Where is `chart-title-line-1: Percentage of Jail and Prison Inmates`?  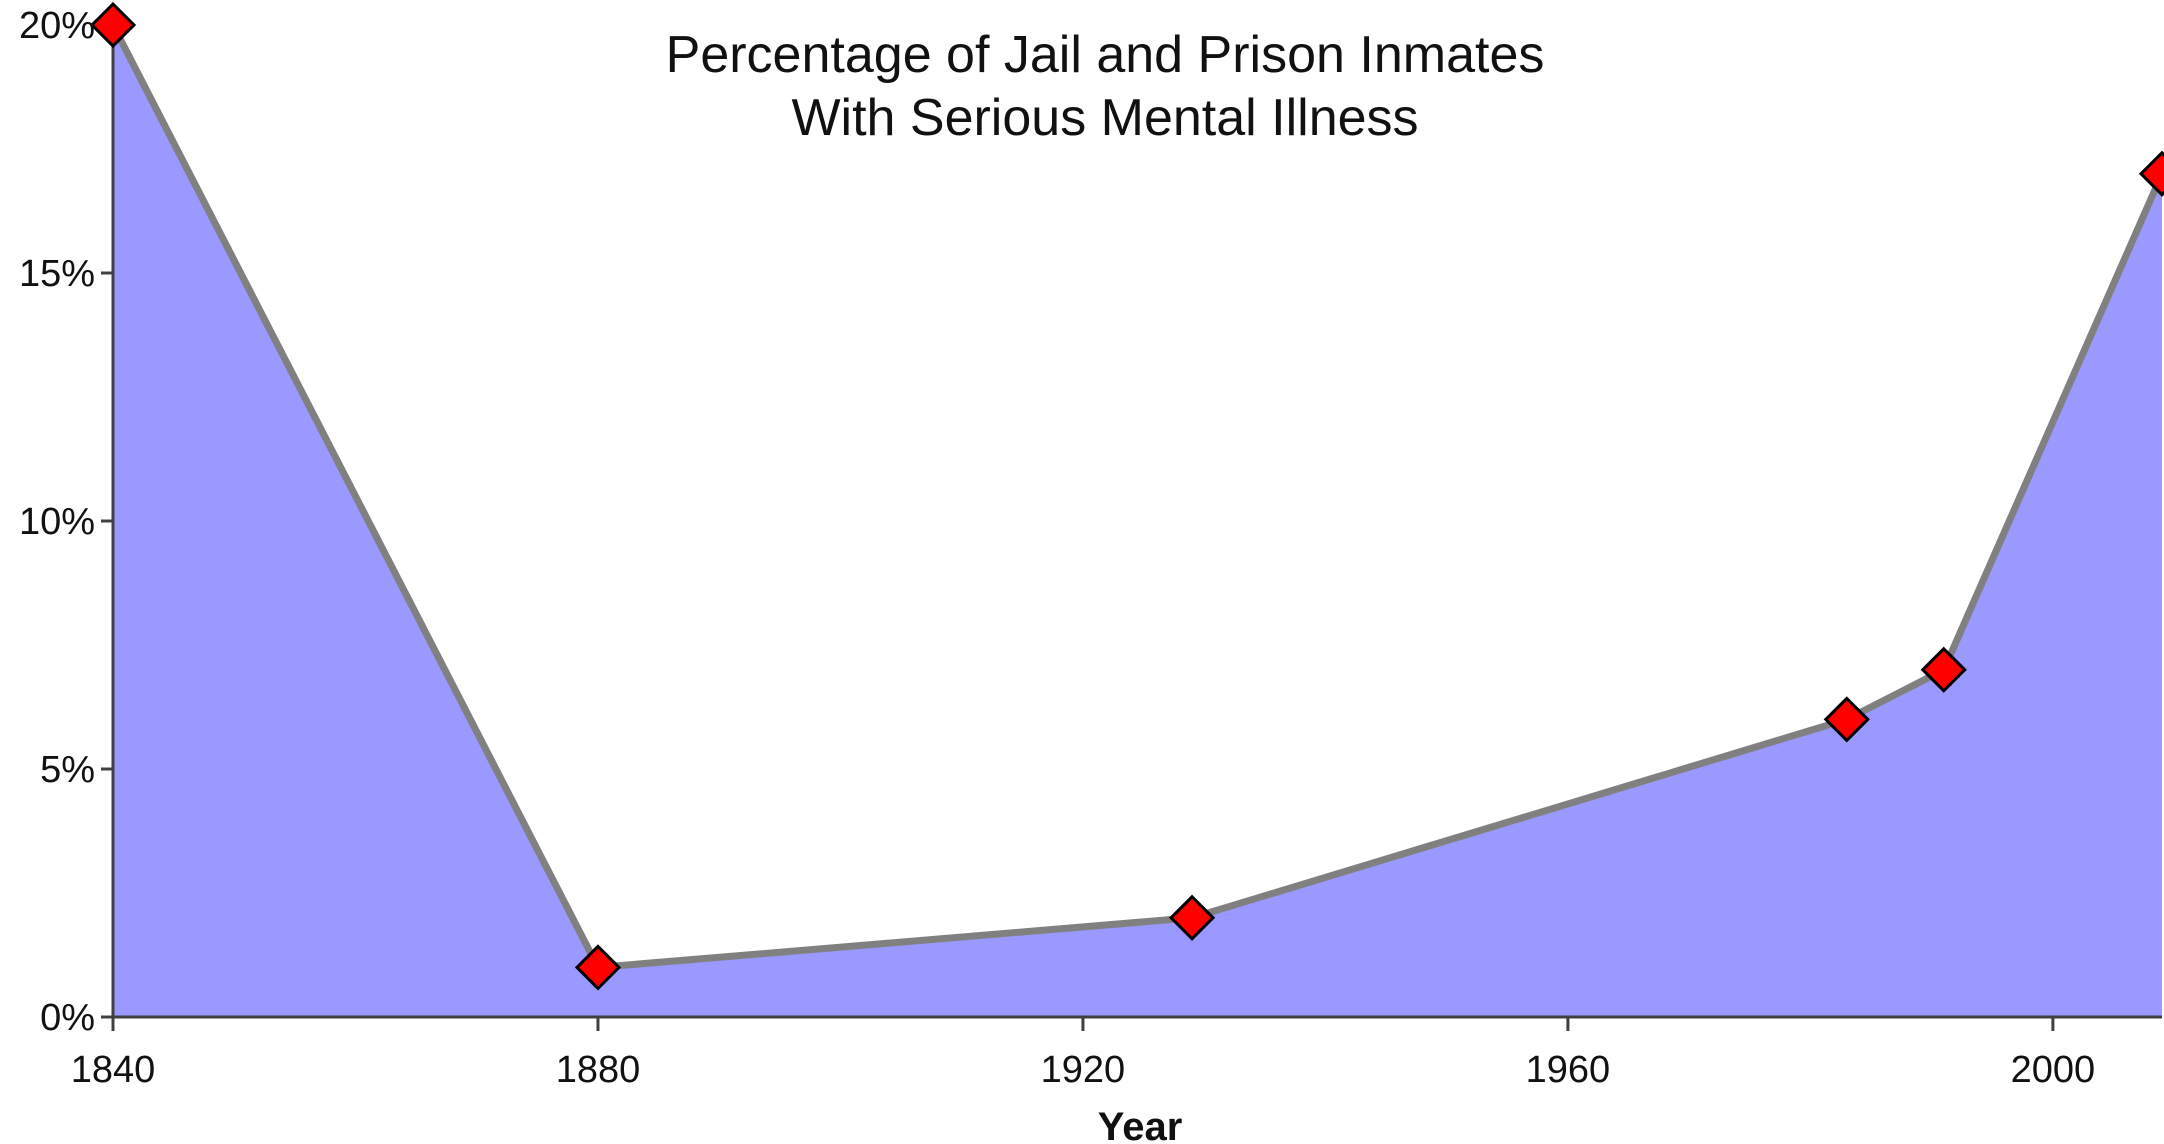
chart-title-line-1: Percentage of Jail and Prison Inmates is located at coordinates (1105, 55).